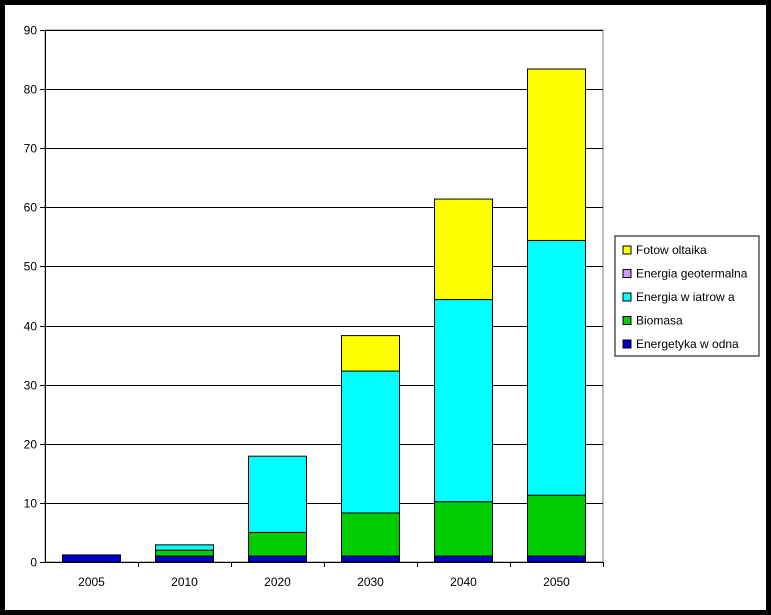  I want to click on y-tick-label: 40, so click(31, 327).